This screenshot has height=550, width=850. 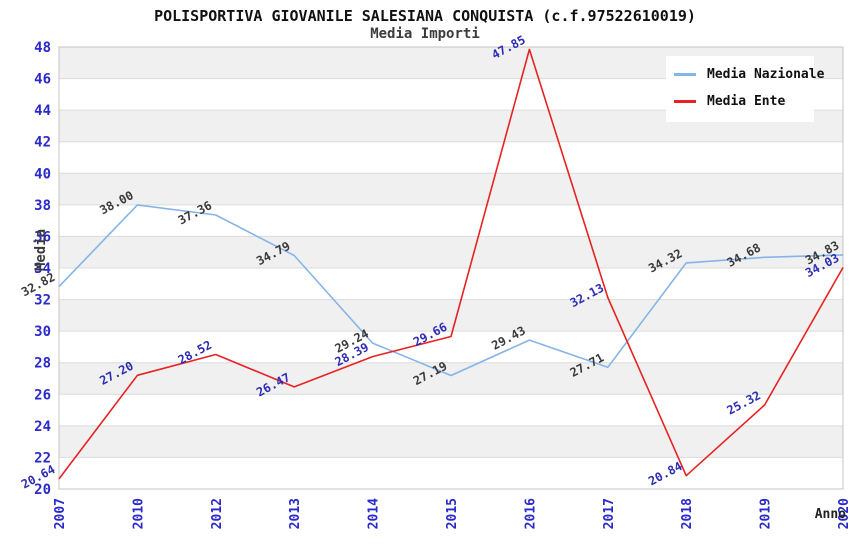 What do you see at coordinates (41, 250) in the screenshot?
I see `y-axis-title: Media` at bounding box center [41, 250].